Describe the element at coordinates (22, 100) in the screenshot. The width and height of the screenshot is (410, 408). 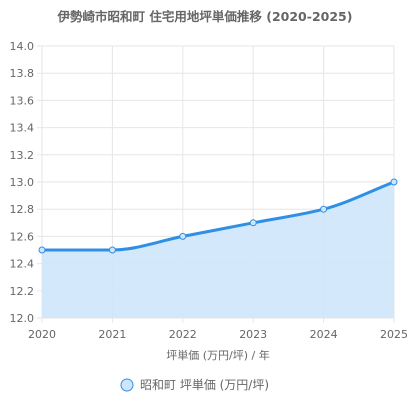
I see `y-tick-label: 13.6` at that location.